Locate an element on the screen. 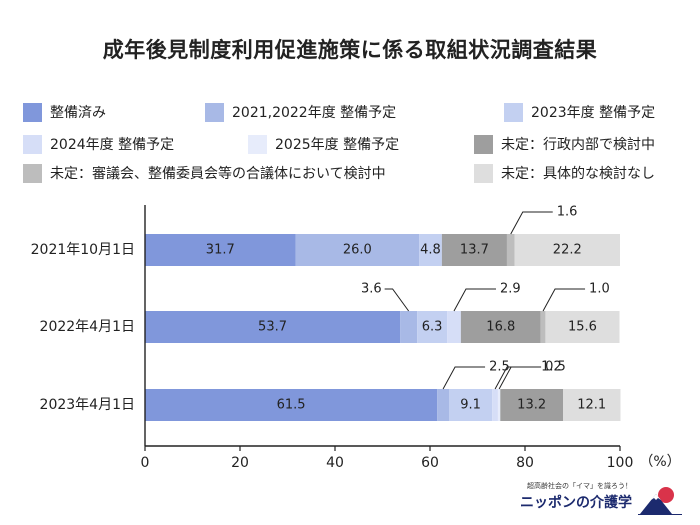 The height and width of the screenshot is (525, 700). legend-label: 2024年度 整備予定 is located at coordinates (112, 145).